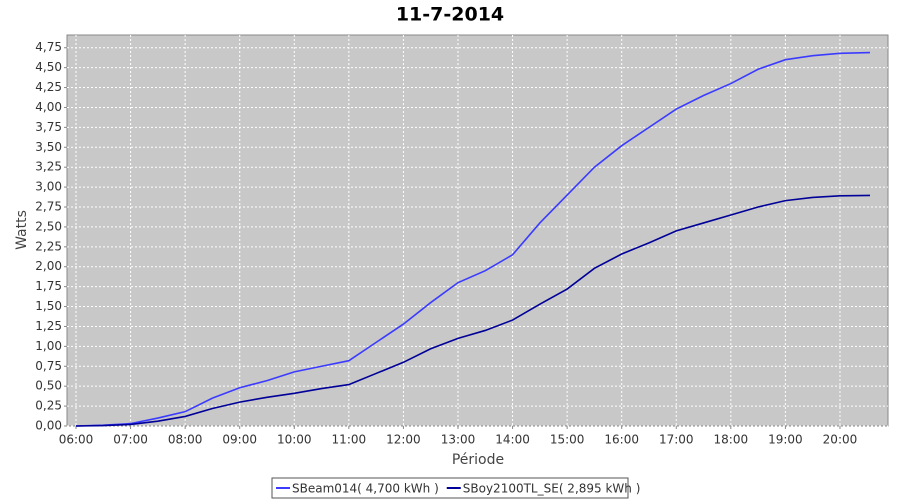 The image size is (900, 500). Describe the element at coordinates (48, 286) in the screenshot. I see `y-tick-label: 1,75` at that location.